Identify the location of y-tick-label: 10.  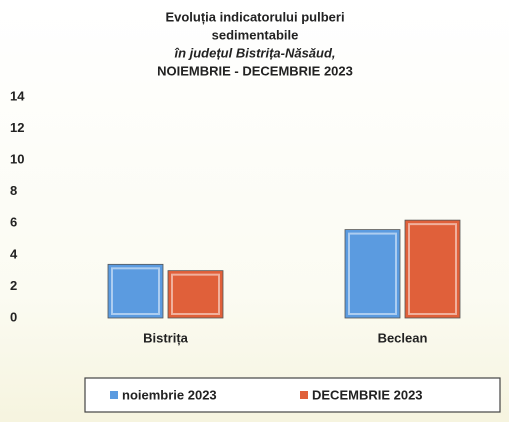
(17, 159).